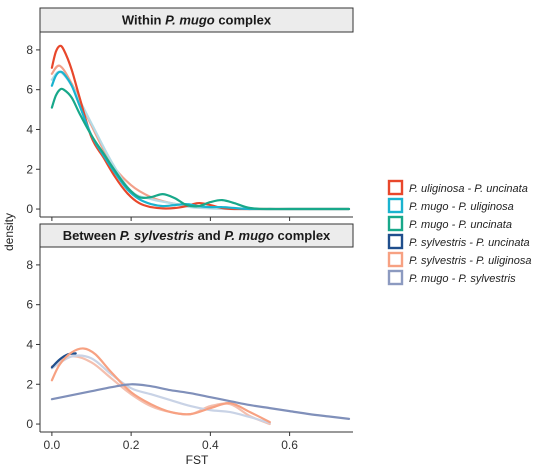  Describe the element at coordinates (470, 261) in the screenshot. I see `legend-label: P. sylvestris - P. uliginosa` at that location.